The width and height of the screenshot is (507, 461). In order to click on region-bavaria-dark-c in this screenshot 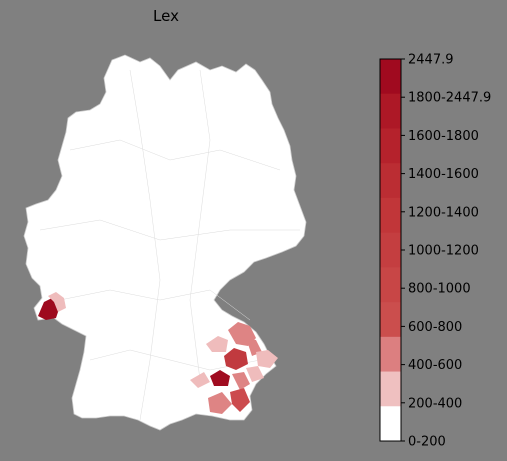, I will do `click(240, 400)`.